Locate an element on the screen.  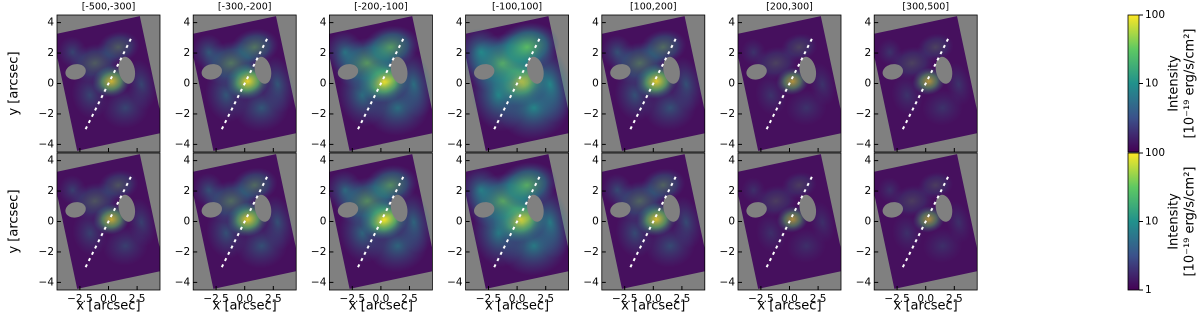
colorbar-tick-label: 100 is located at coordinates (1155, 15).